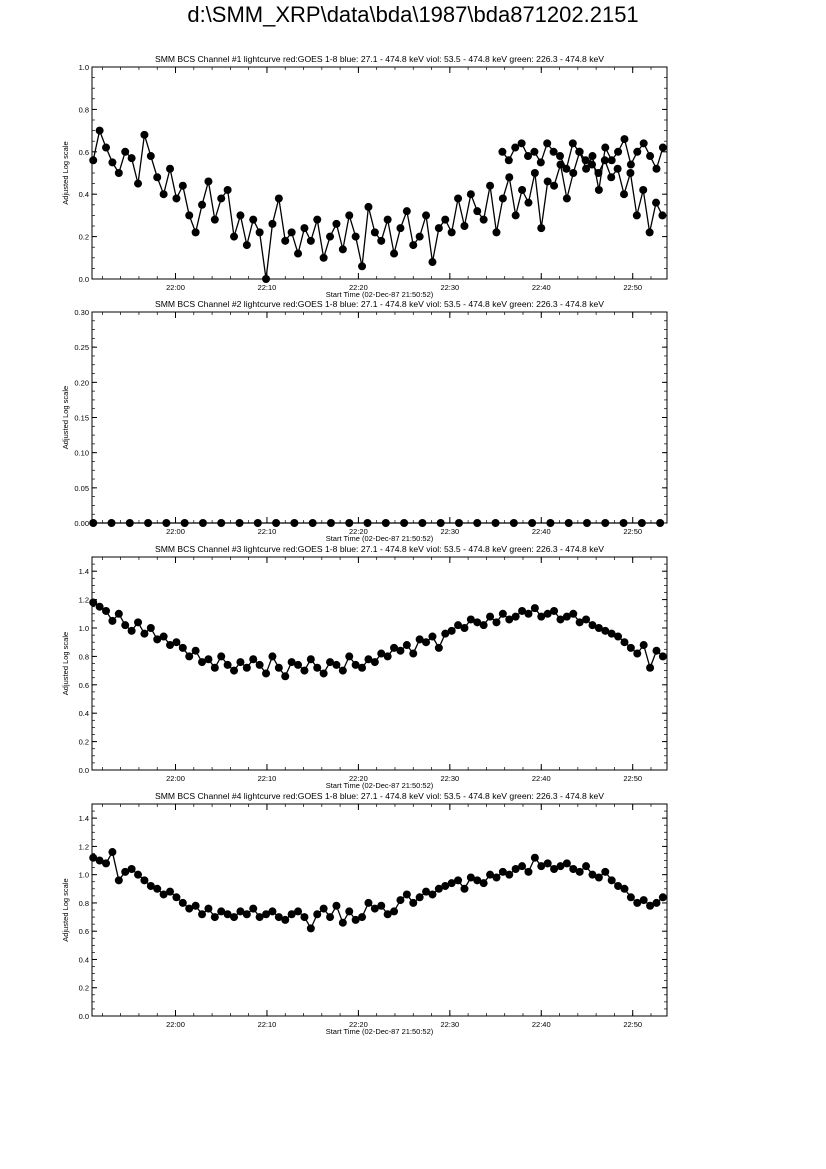 Image resolution: width=826 pixels, height=1169 pixels. I want to click on chart-4-ylabel: Adjusted Log scale, so click(65, 909).